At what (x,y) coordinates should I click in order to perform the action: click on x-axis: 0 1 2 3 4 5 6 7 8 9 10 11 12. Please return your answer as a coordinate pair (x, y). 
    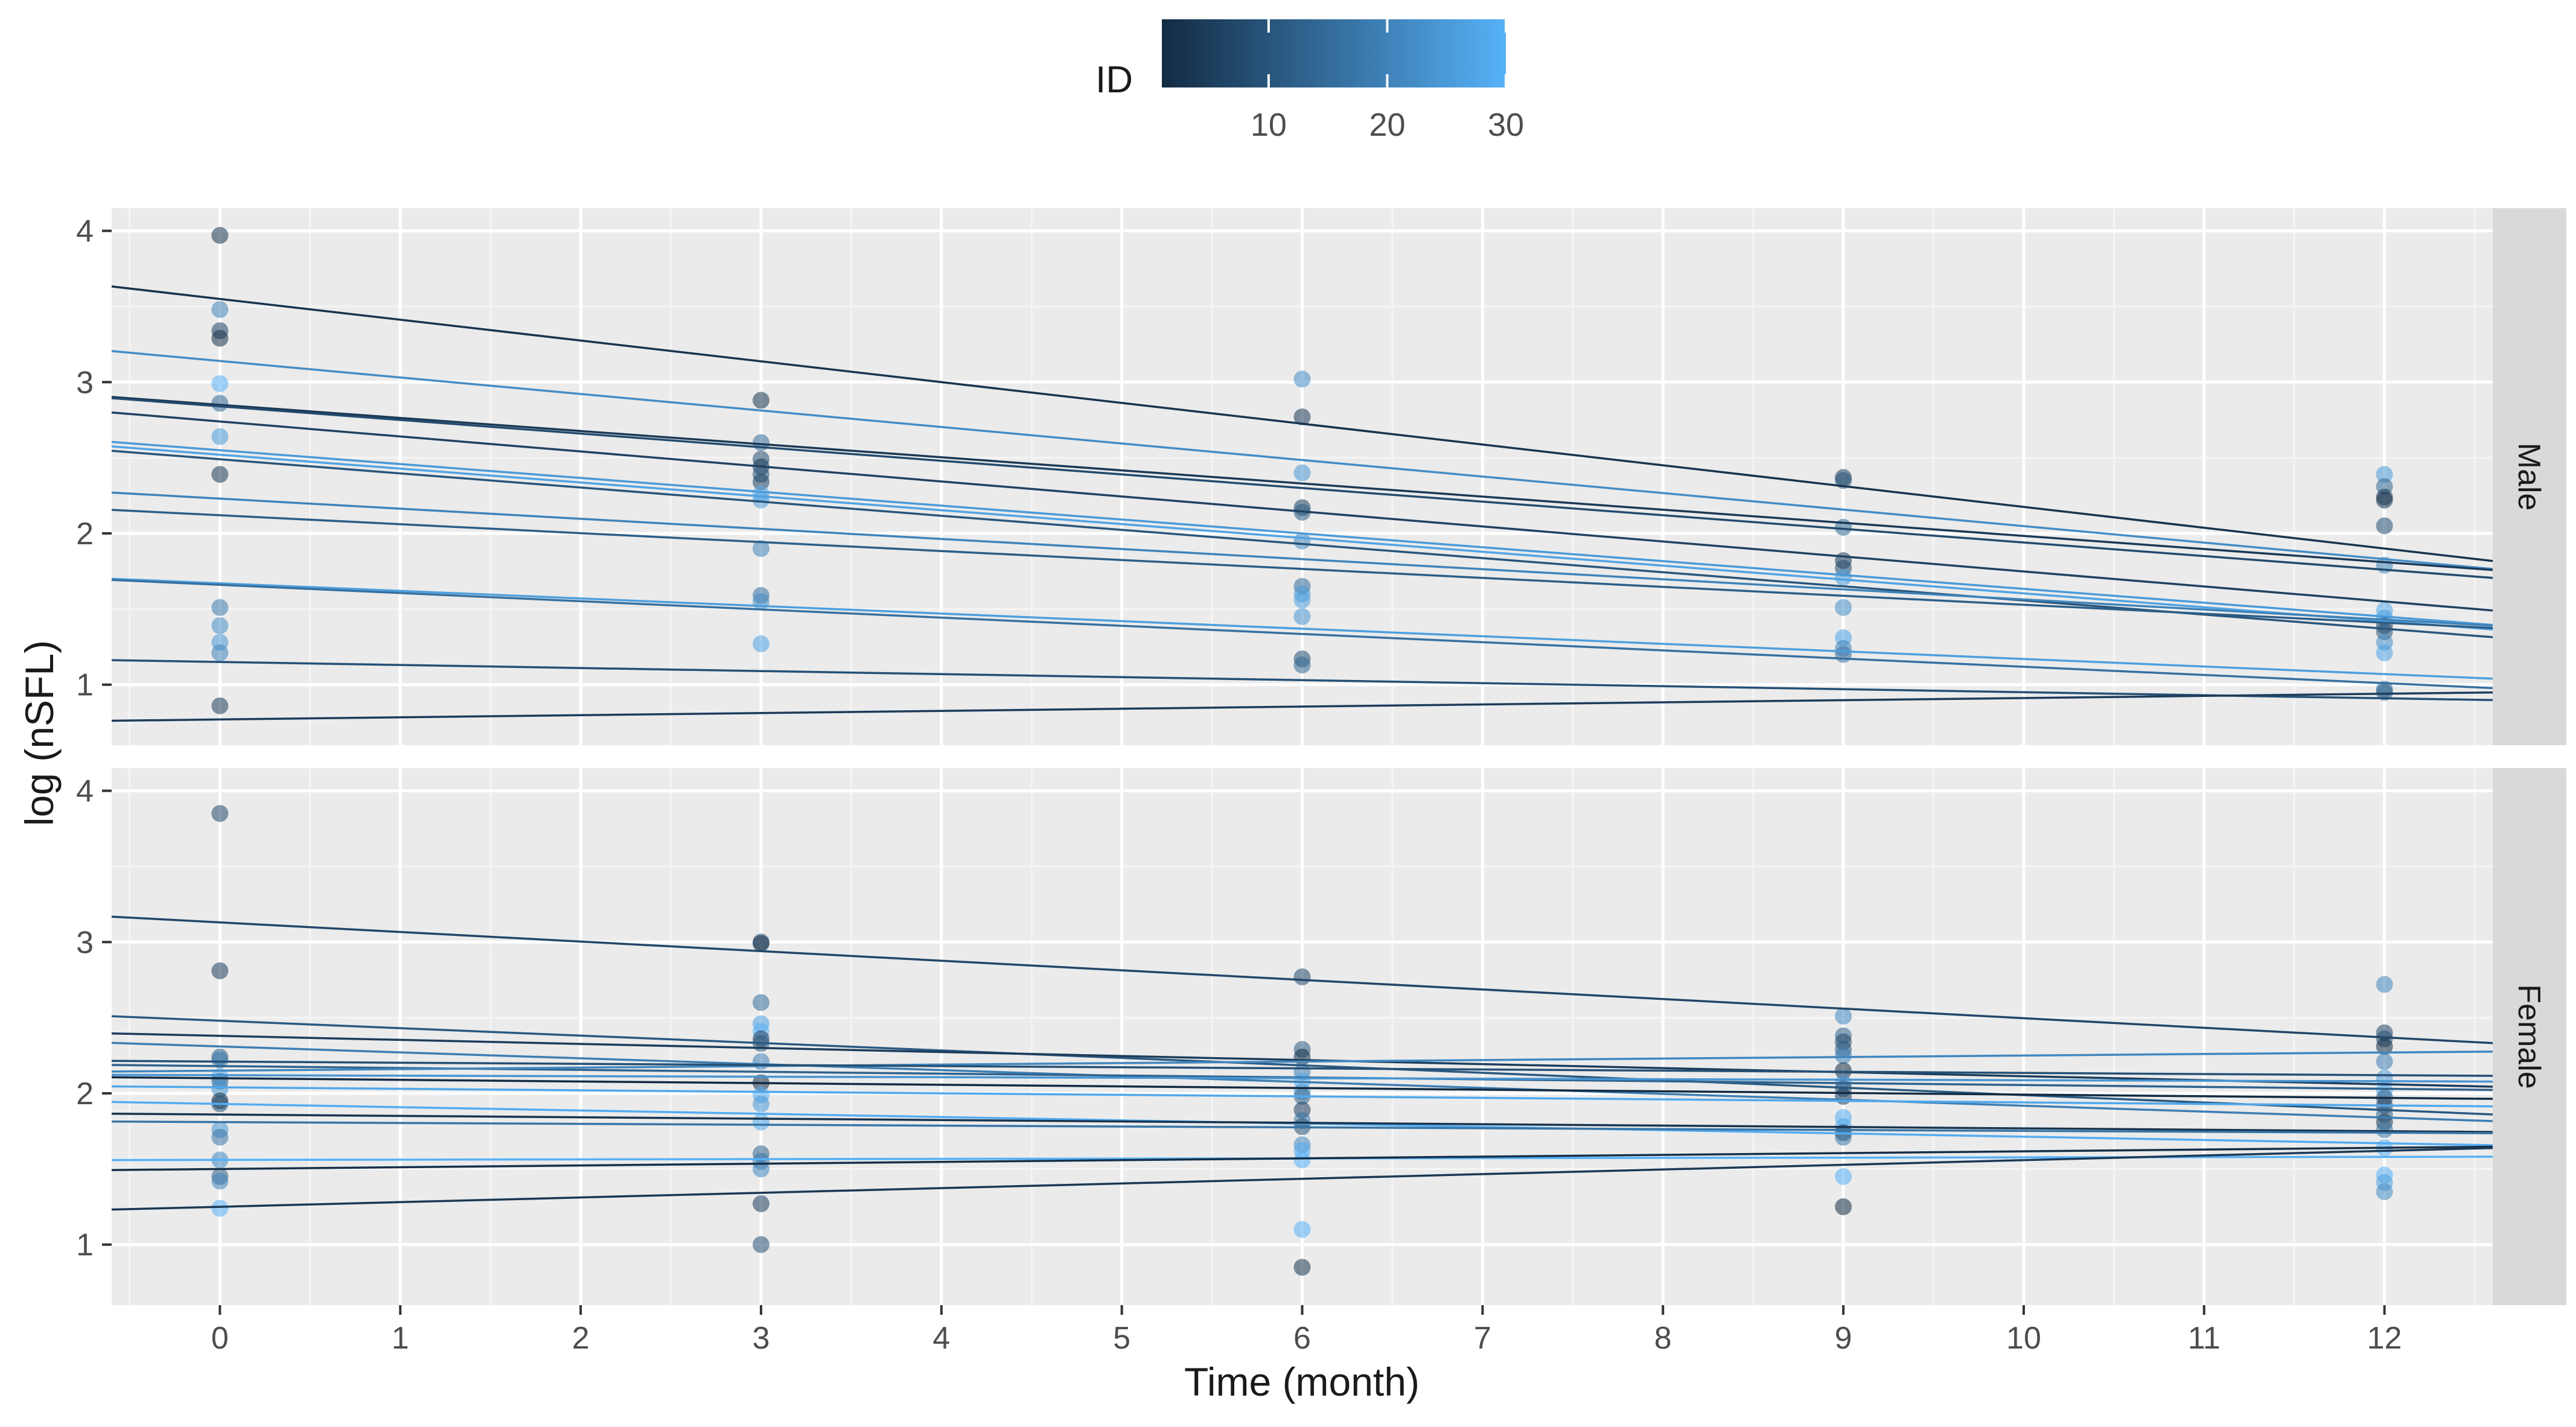
    Looking at the image, I should click on (1306, 1330).